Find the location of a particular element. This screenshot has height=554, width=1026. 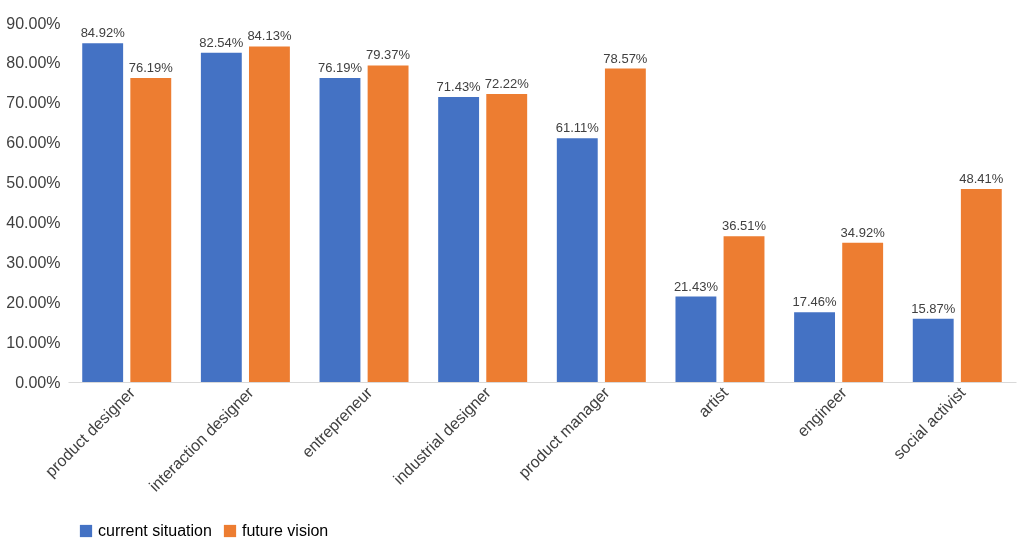

y-tick-label: 80.00% is located at coordinates (33, 63).